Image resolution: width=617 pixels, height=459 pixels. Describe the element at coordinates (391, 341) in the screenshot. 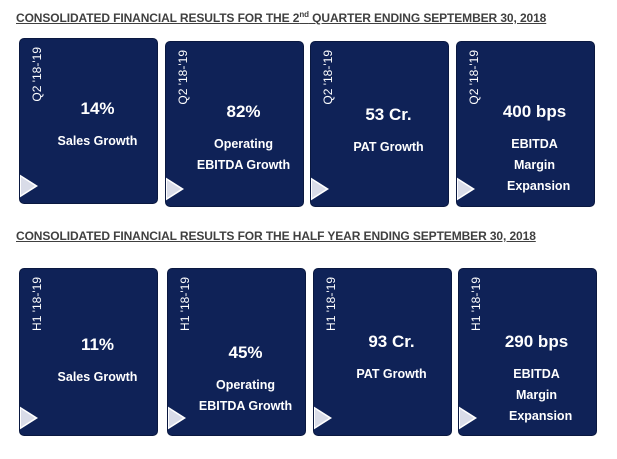

I see `metric-value: 93 Cr.` at that location.